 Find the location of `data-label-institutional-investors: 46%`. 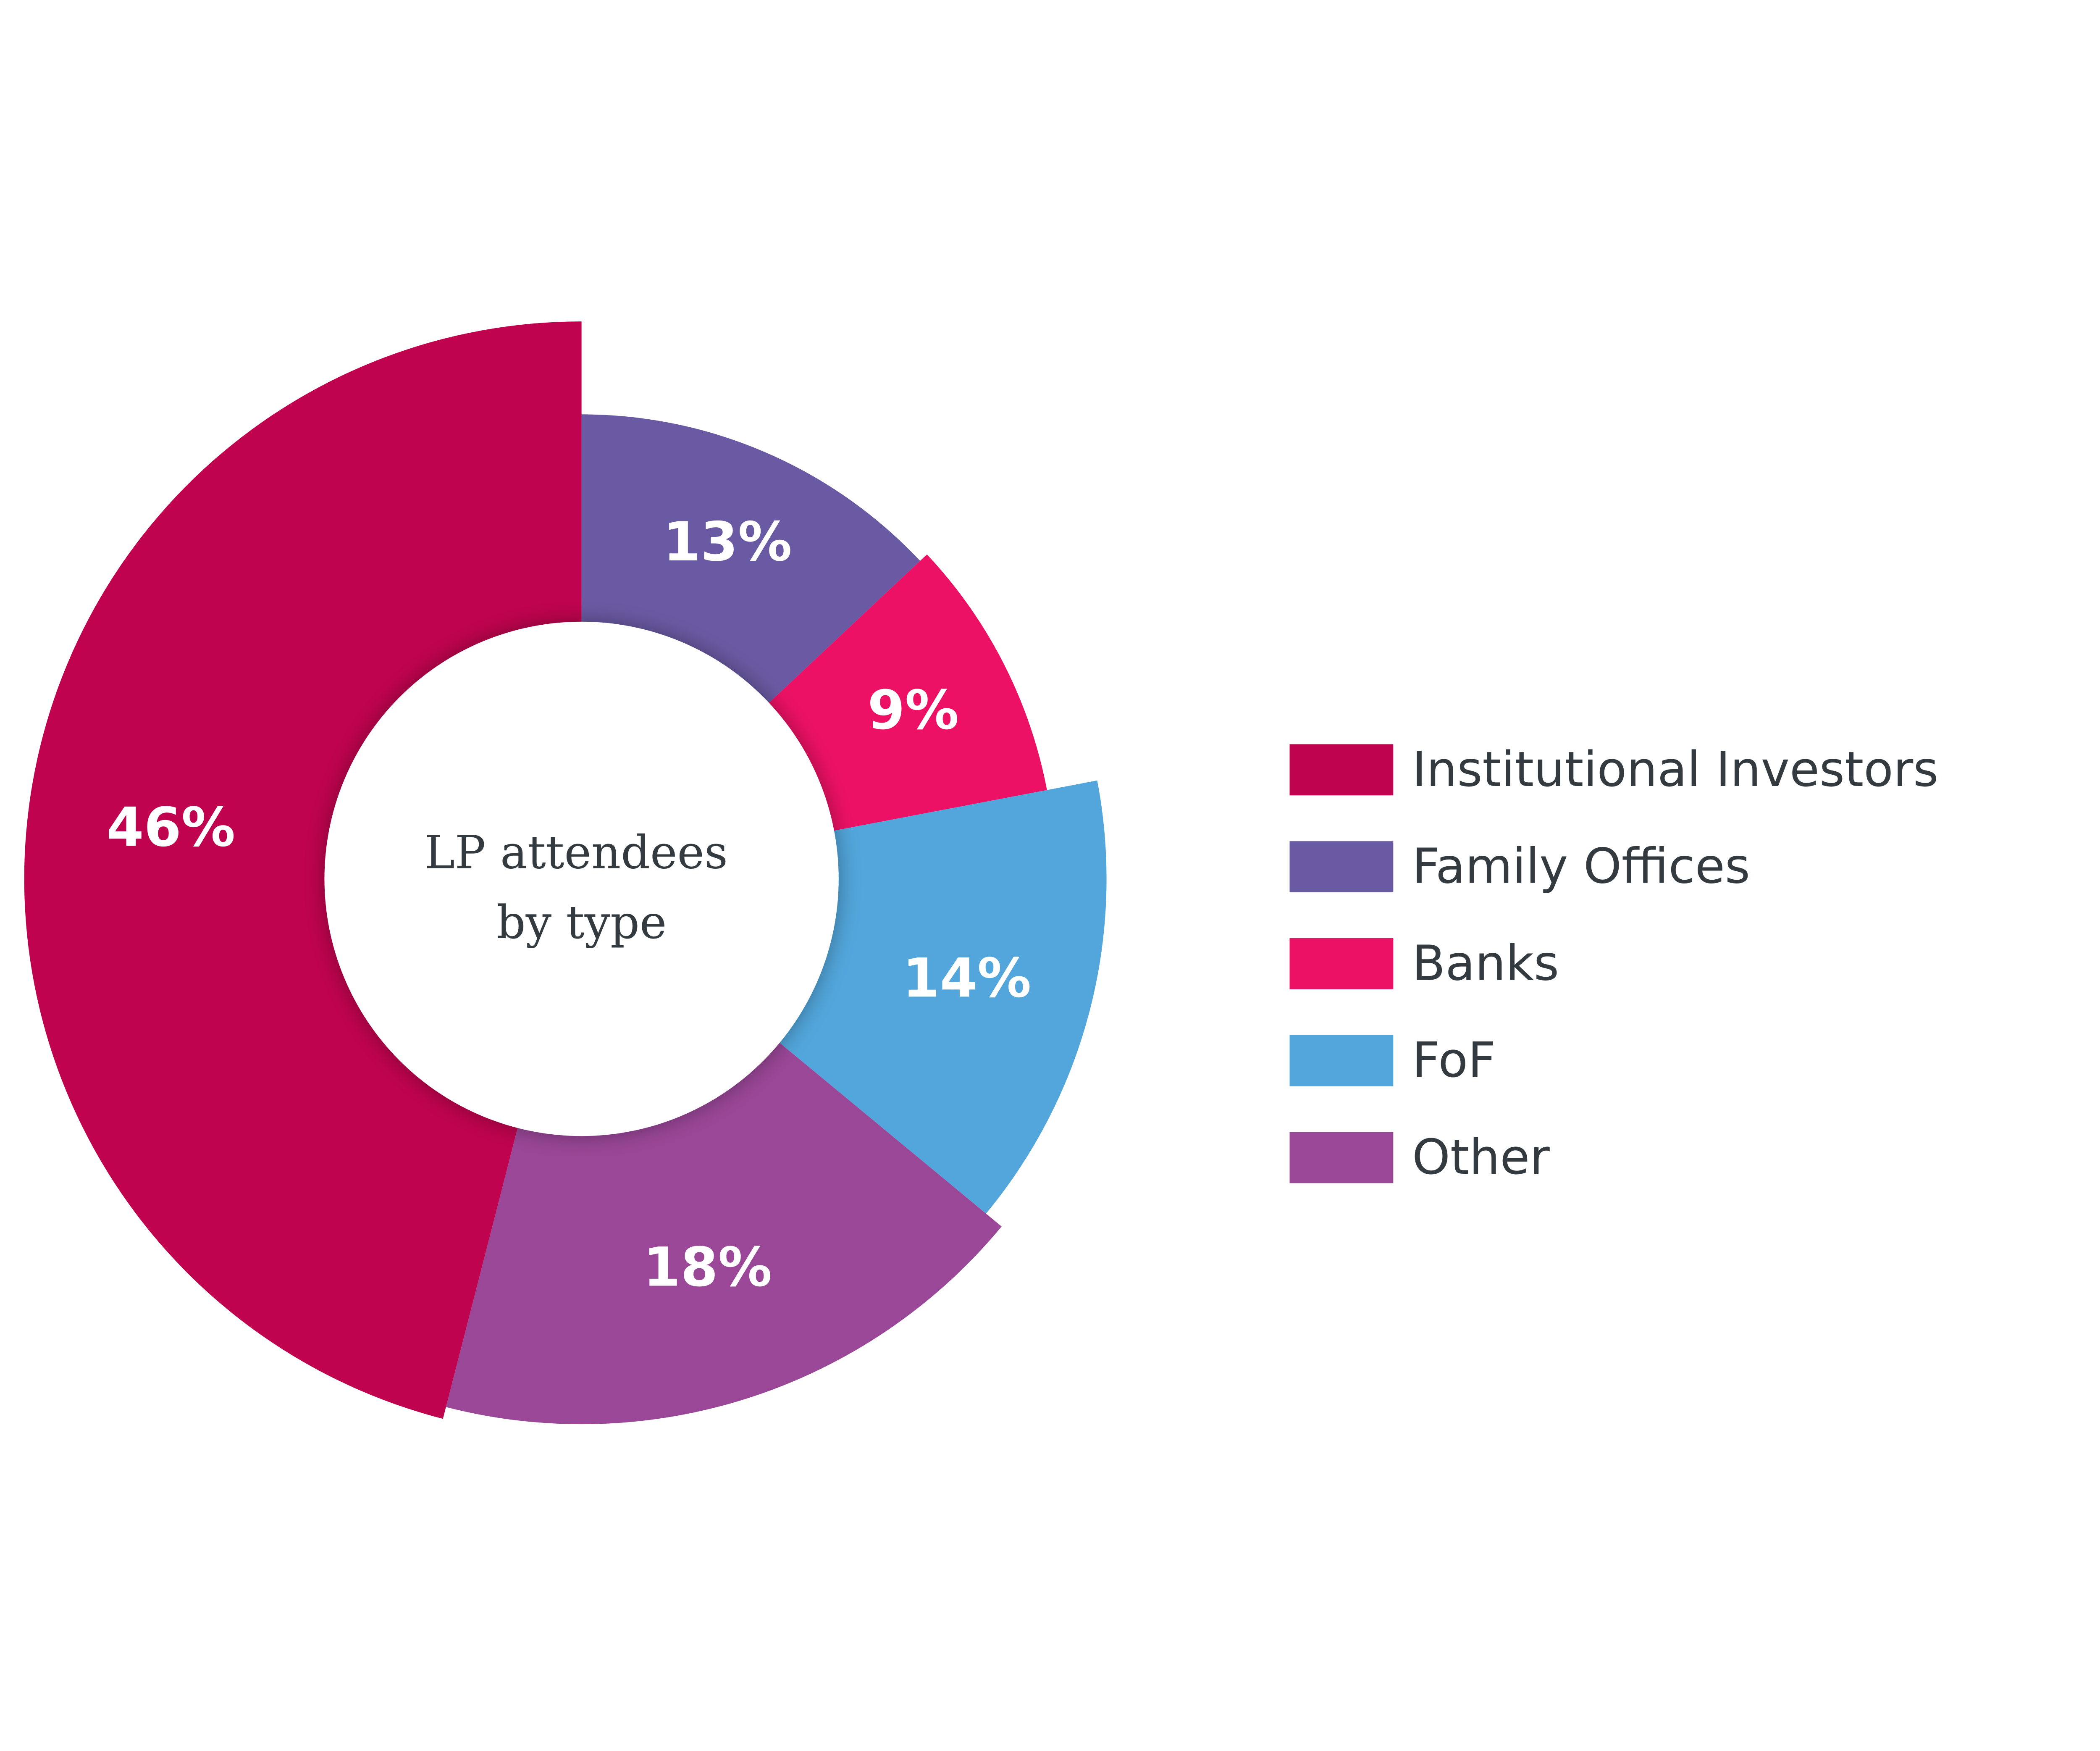

data-label-institutional-investors: 46% is located at coordinates (170, 827).